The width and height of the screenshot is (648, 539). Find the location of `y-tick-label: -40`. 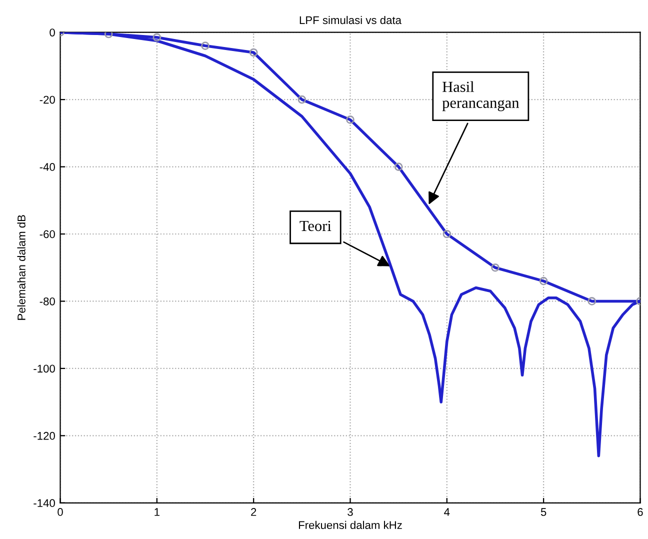

y-tick-label: -40 is located at coordinates (47, 167).